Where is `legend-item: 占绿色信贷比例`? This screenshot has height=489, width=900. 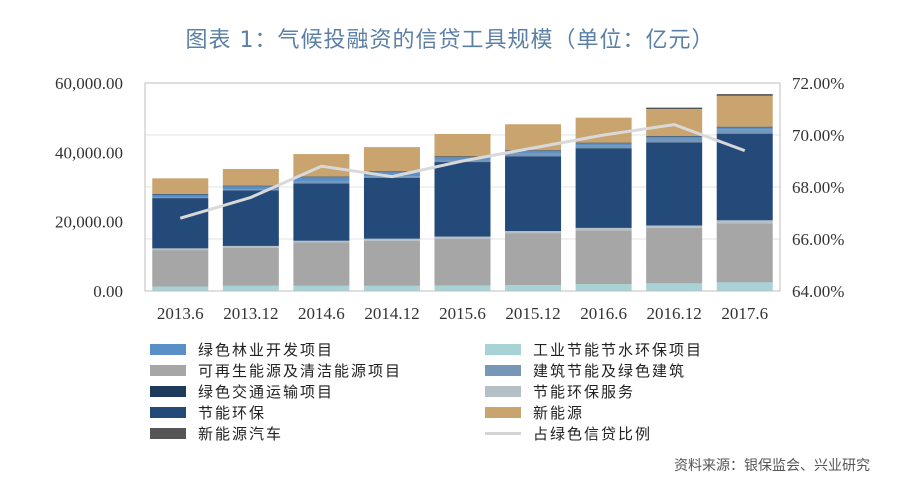
legend-item: 占绿色信贷比例 is located at coordinates (568, 433).